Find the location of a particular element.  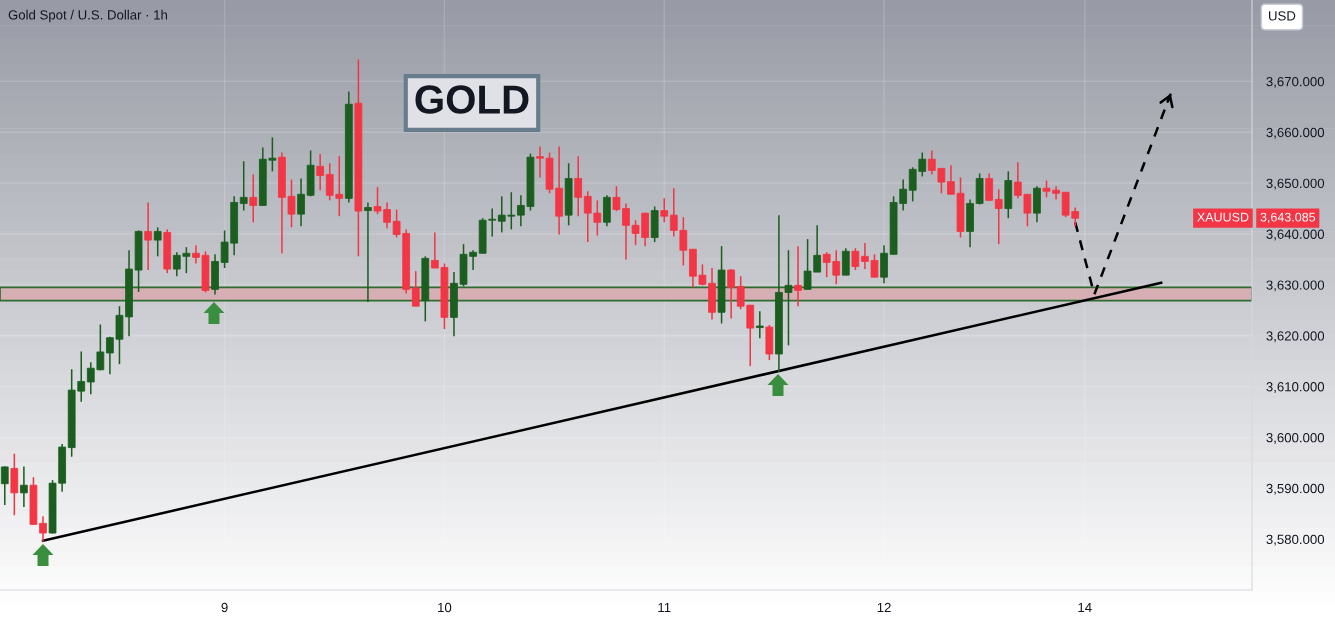

text: 3,643.085 is located at coordinates (1288, 218).